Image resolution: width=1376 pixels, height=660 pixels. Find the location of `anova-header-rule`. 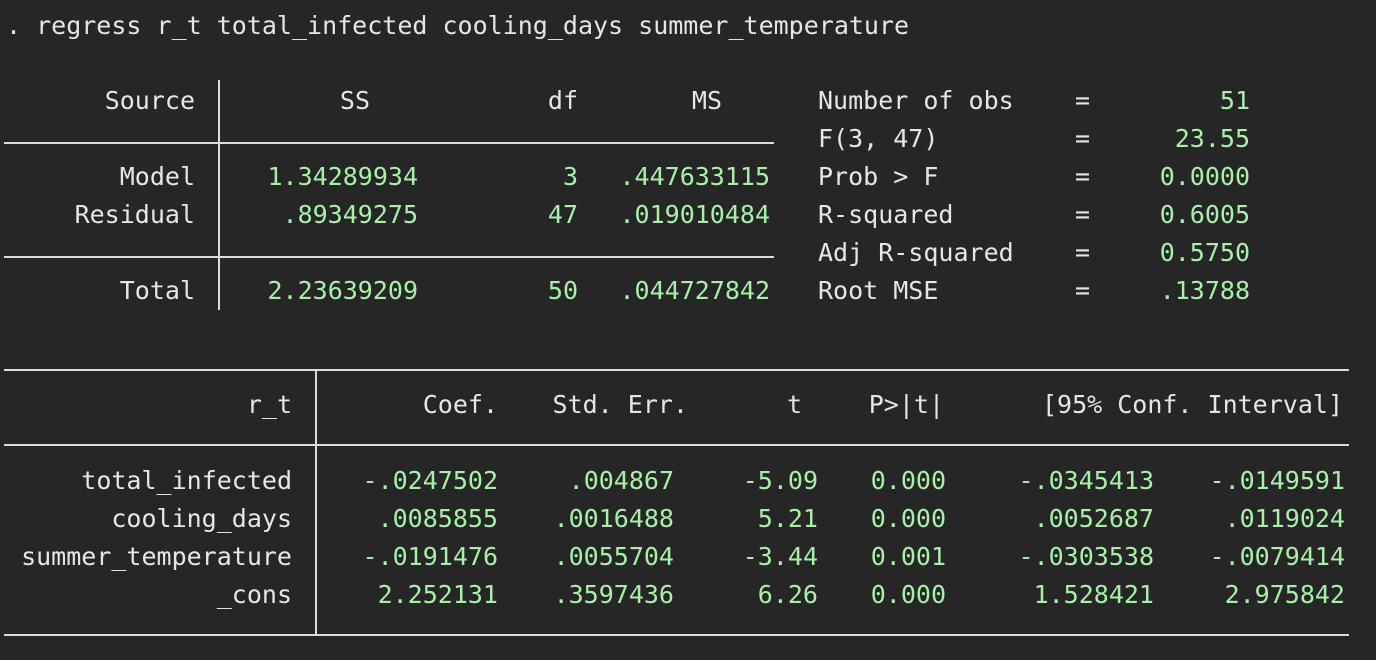

anova-header-rule is located at coordinates (389, 143).